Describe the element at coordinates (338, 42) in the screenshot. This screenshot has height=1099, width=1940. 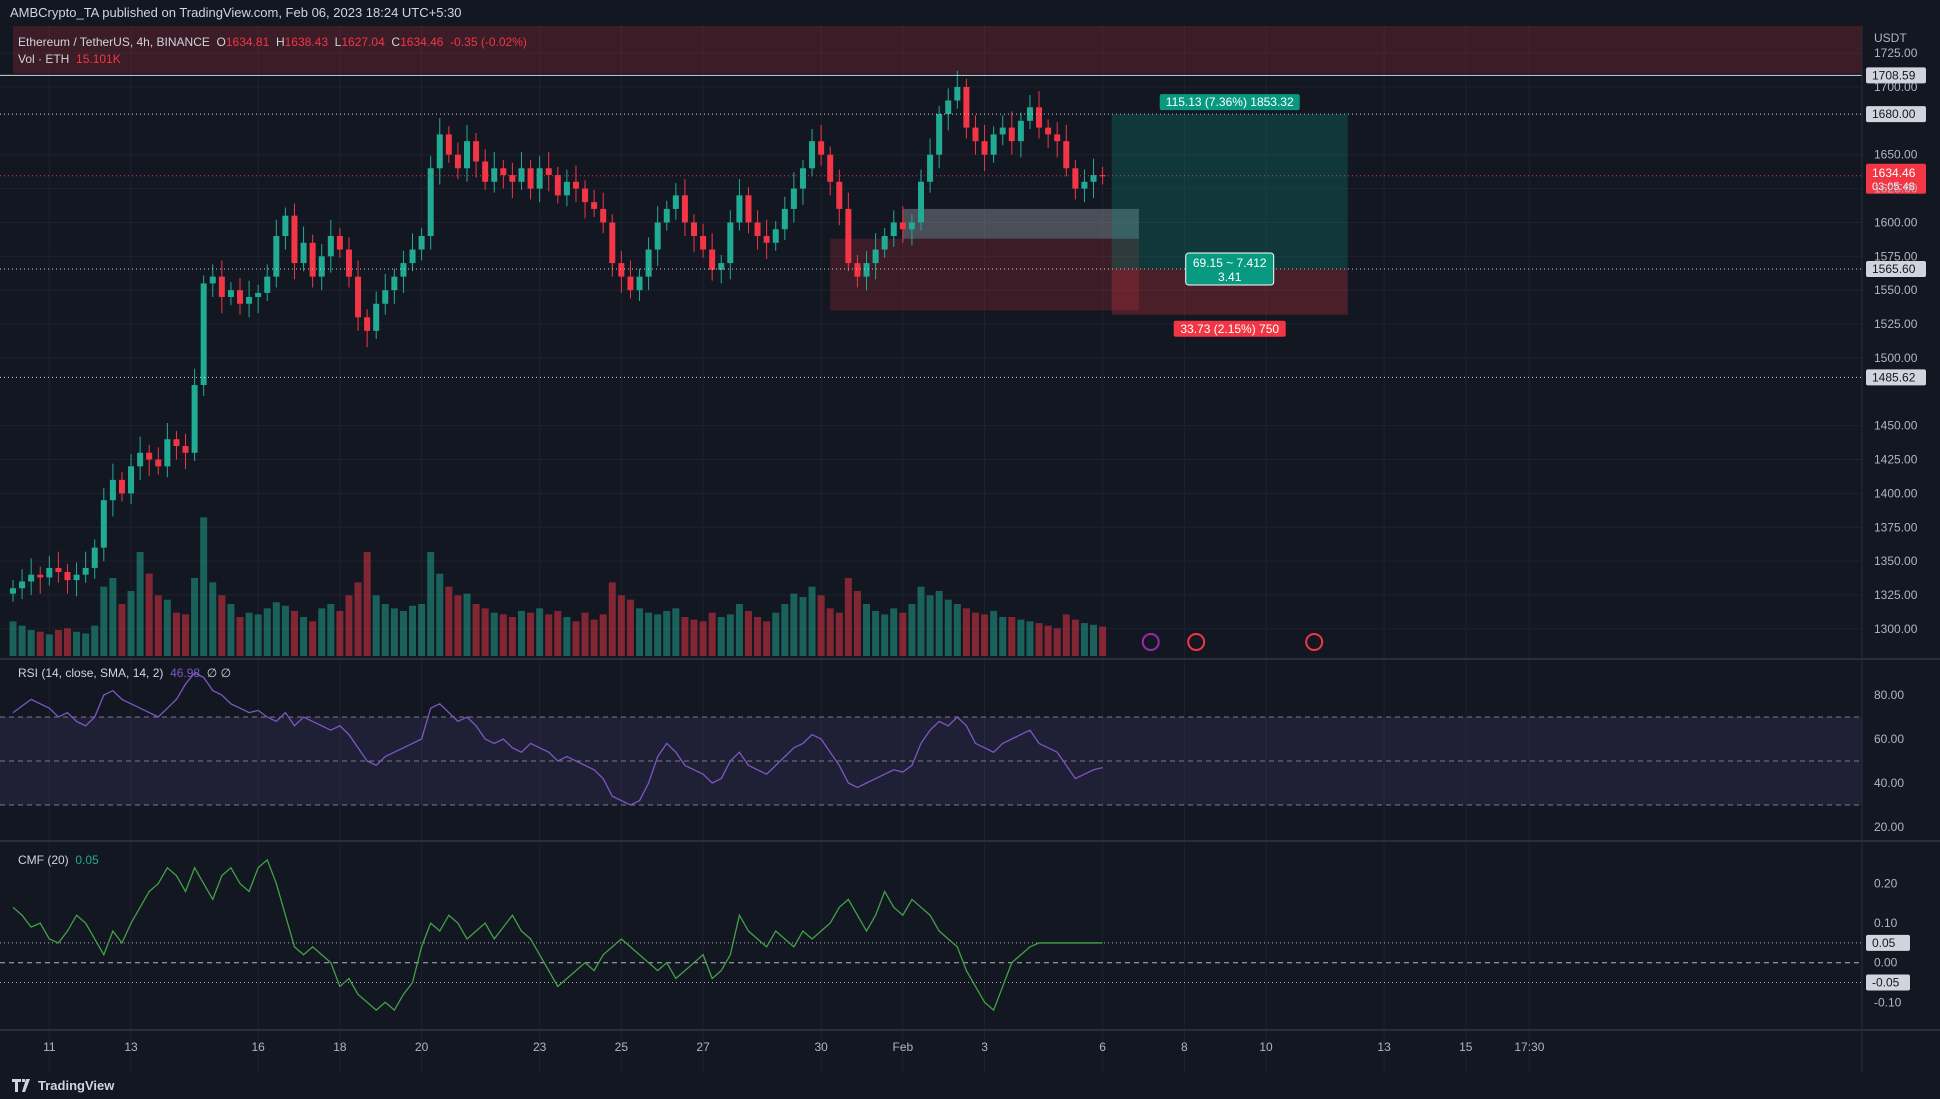
I see `low-label: L` at that location.